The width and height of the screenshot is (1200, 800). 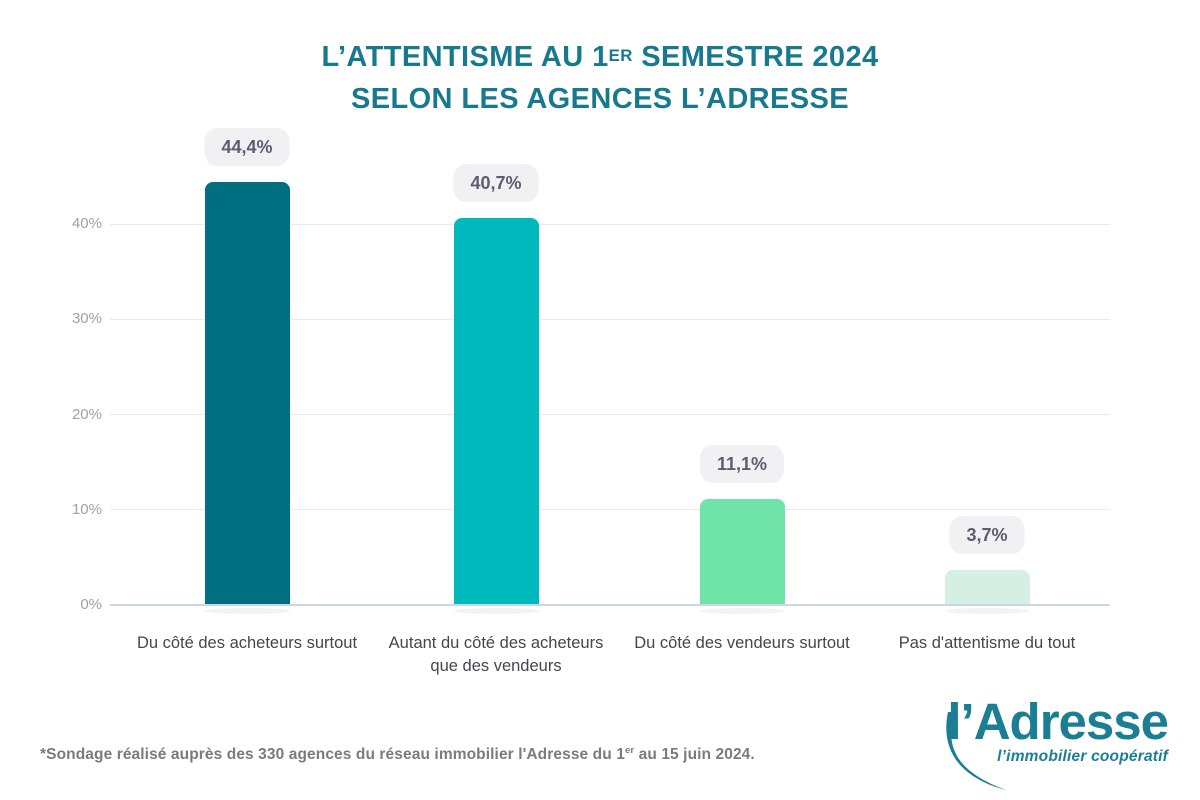 I want to click on title-line1-suffix: SEMESTRE 2024, so click(x=755, y=57).